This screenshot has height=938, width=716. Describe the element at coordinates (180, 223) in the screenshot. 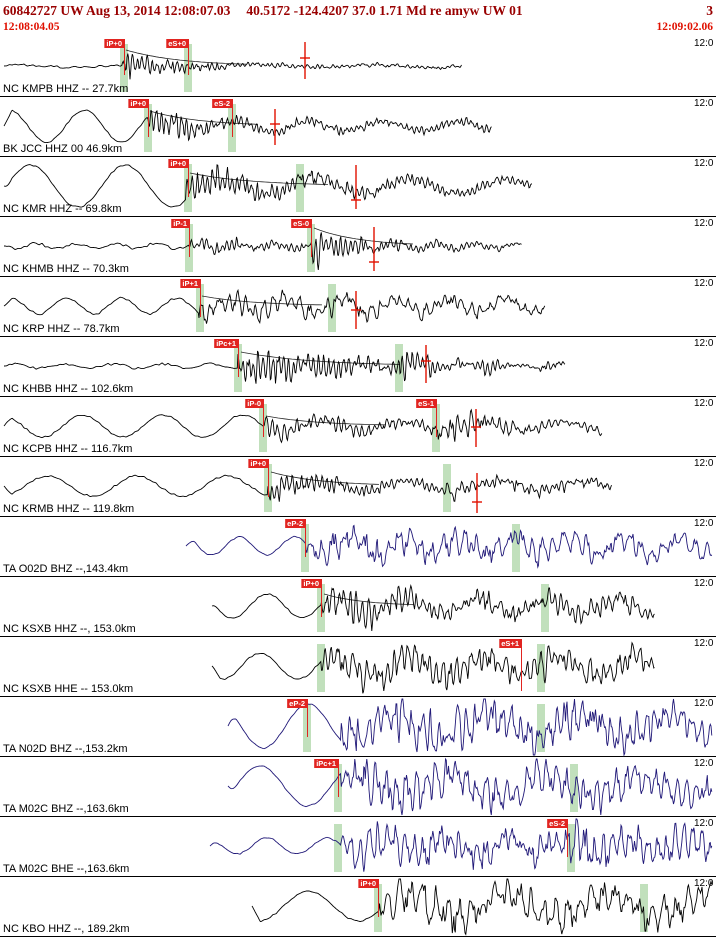

I see `pick-flag: iP-1` at that location.